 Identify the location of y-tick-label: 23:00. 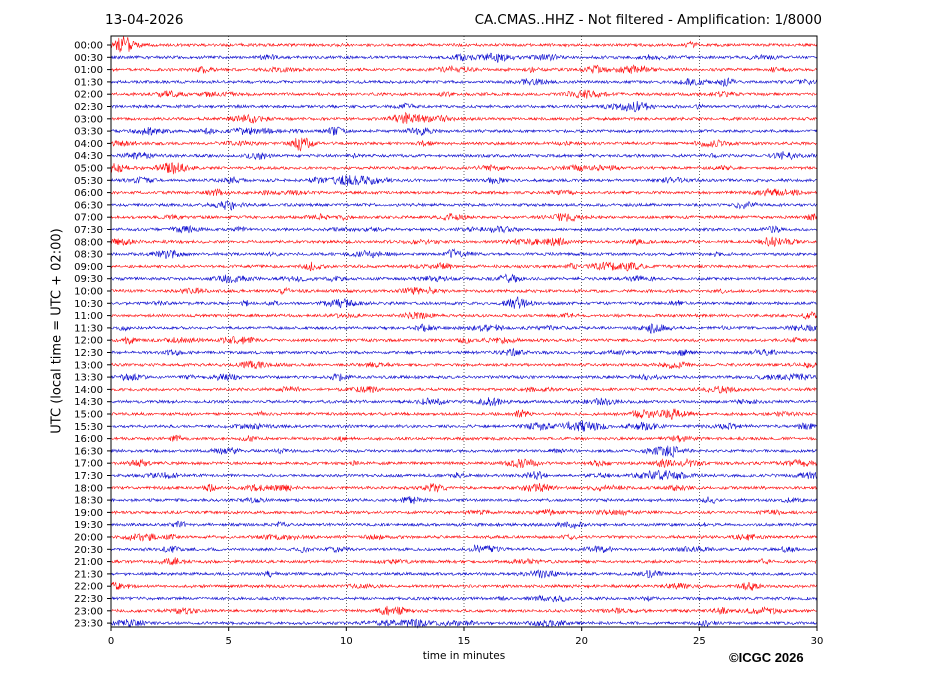
(88, 611).